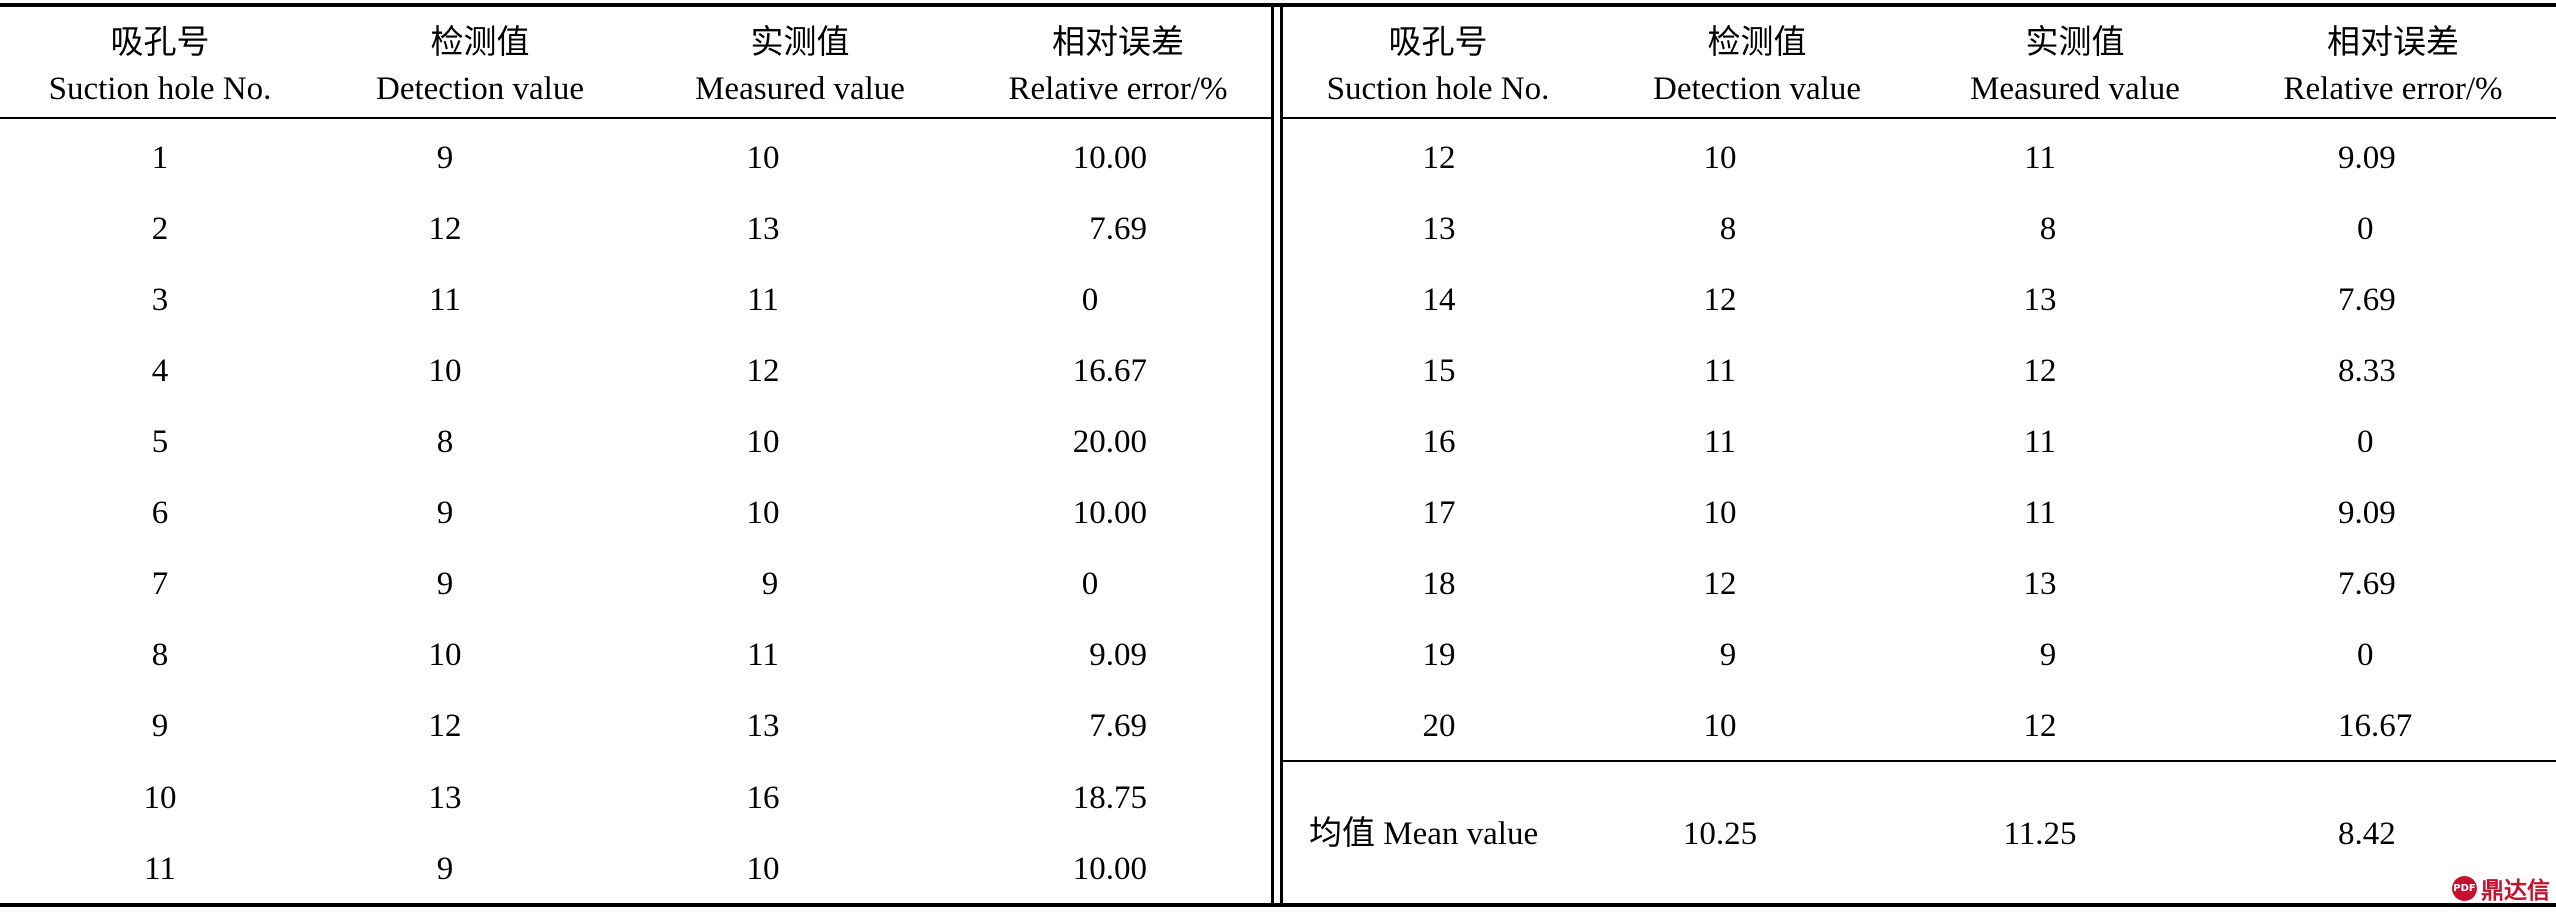 This screenshot has width=2556, height=912. Describe the element at coordinates (1439, 371) in the screenshot. I see `hole-number: 15` at that location.